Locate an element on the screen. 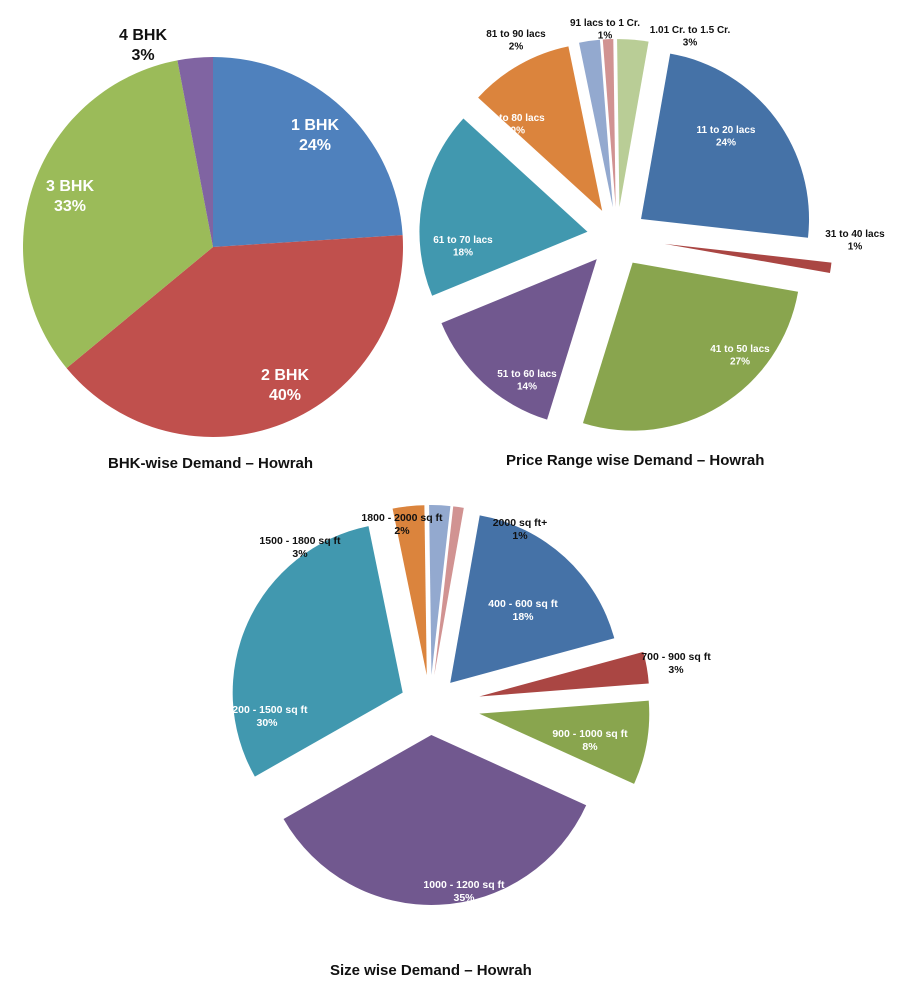 The height and width of the screenshot is (1000, 900). size-label-1200-1500-sq-ft: 1200 - 1500 sq ft 30% is located at coordinates (267, 716).